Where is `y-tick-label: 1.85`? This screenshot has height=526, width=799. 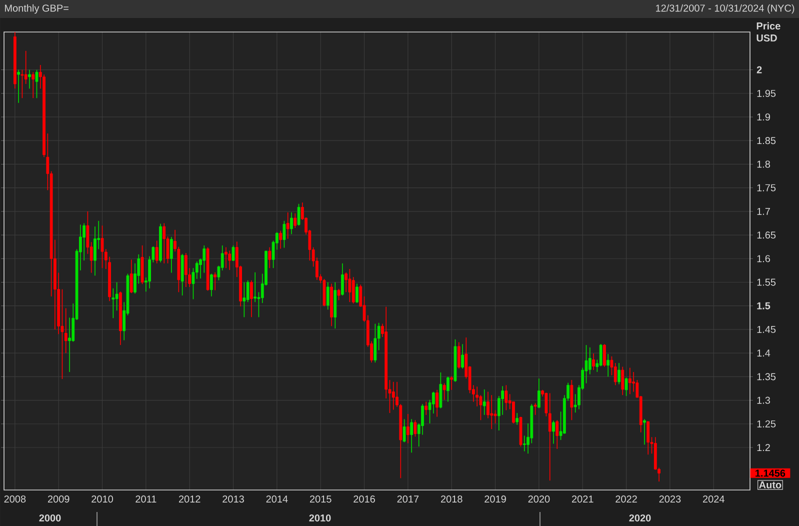
y-tick-label: 1.85 is located at coordinates (766, 140).